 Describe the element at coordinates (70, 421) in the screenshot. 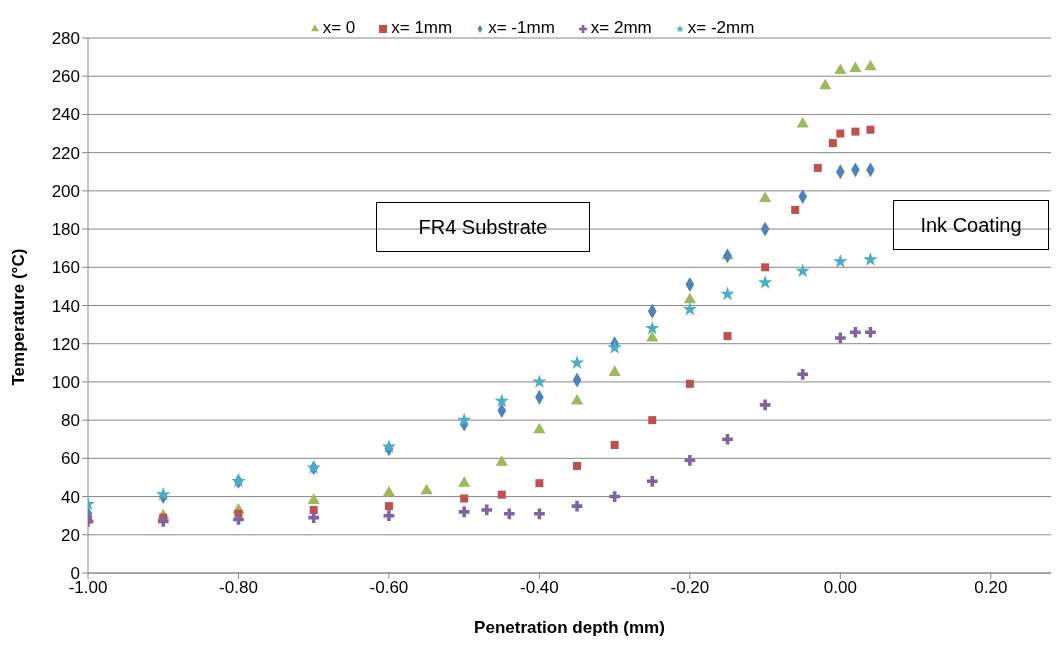

I see `y-tick-label: 80` at that location.